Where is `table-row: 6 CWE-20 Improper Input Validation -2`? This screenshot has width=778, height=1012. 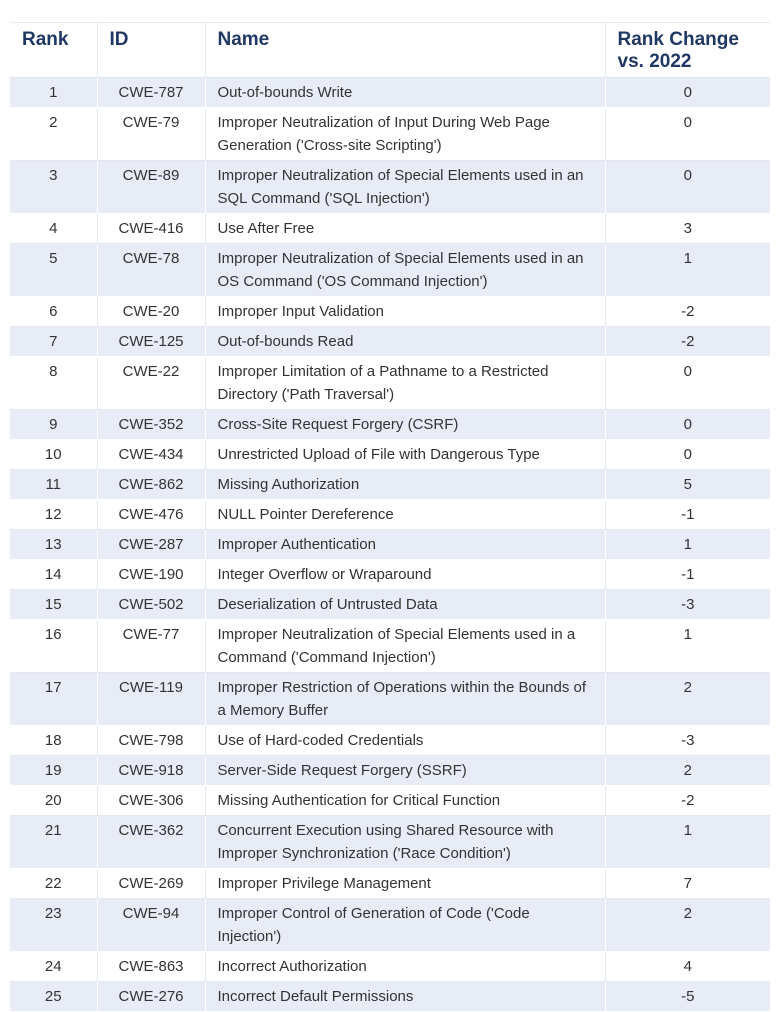 table-row: 6 CWE-20 Improper Input Validation -2 is located at coordinates (390, 311).